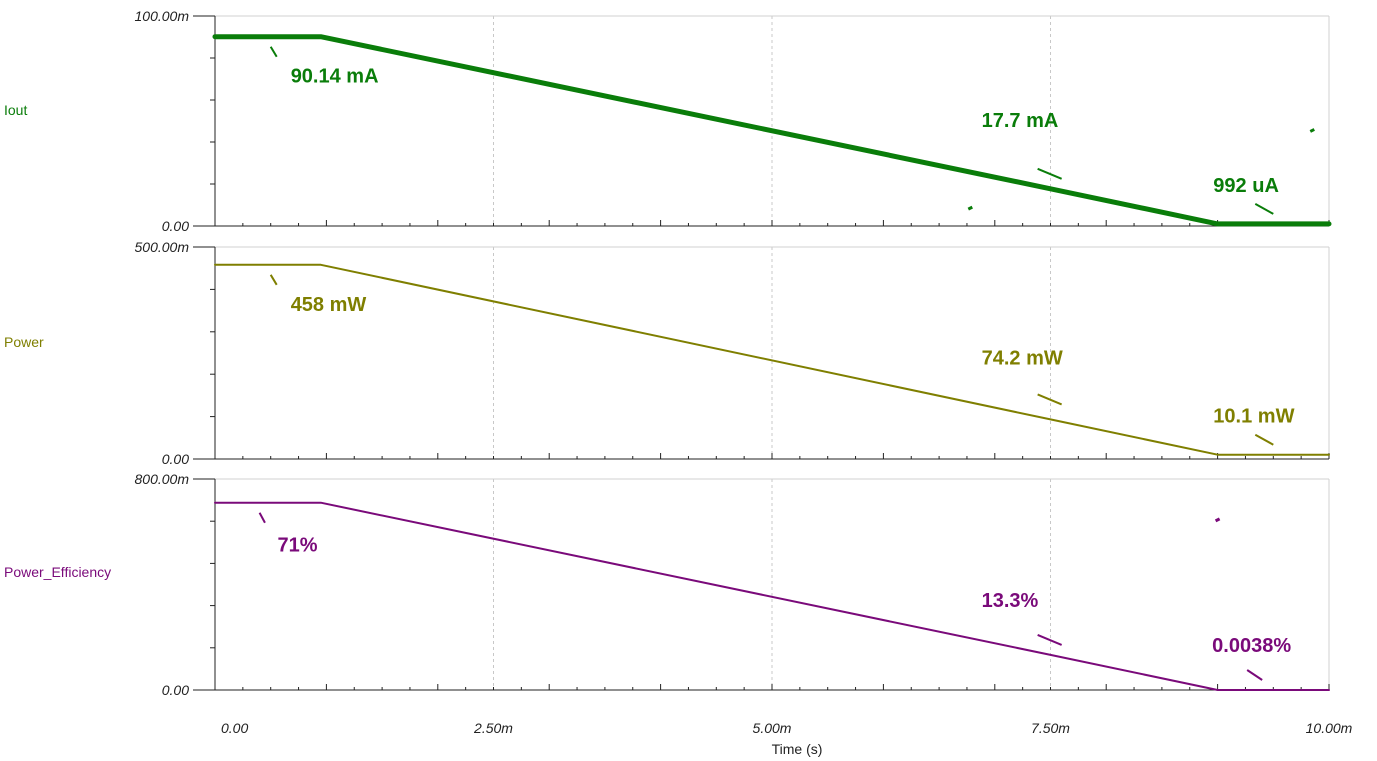 The height and width of the screenshot is (761, 1377). Describe the element at coordinates (1022, 358) in the screenshot. I see `annotation-label: 74.2 mW` at that location.